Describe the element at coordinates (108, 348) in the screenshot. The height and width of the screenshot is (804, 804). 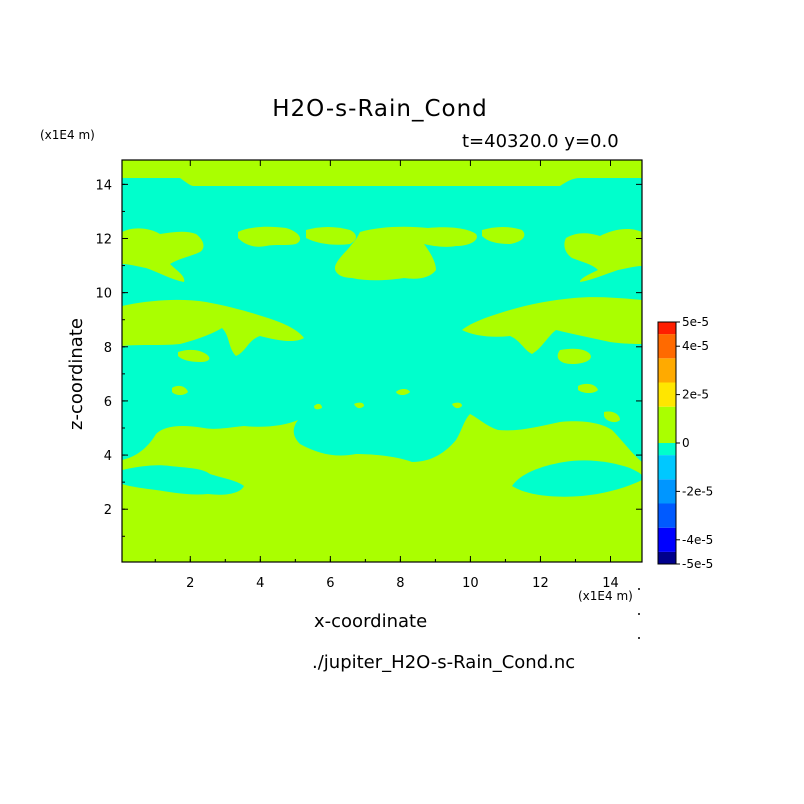
I see `y-tick-label: 8` at that location.